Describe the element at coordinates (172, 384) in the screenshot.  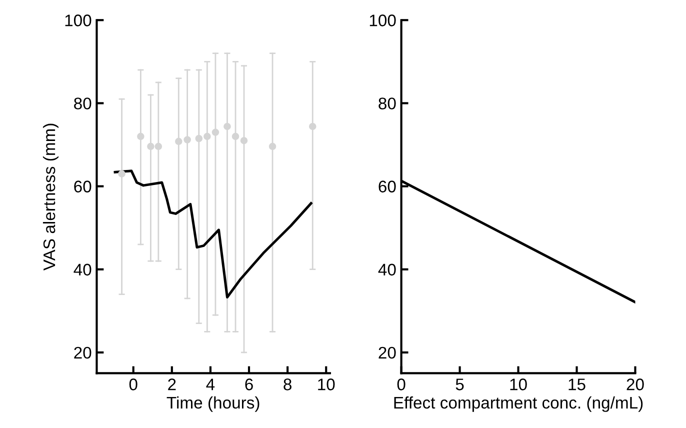
I see `x-tick-label: 2` at that location.